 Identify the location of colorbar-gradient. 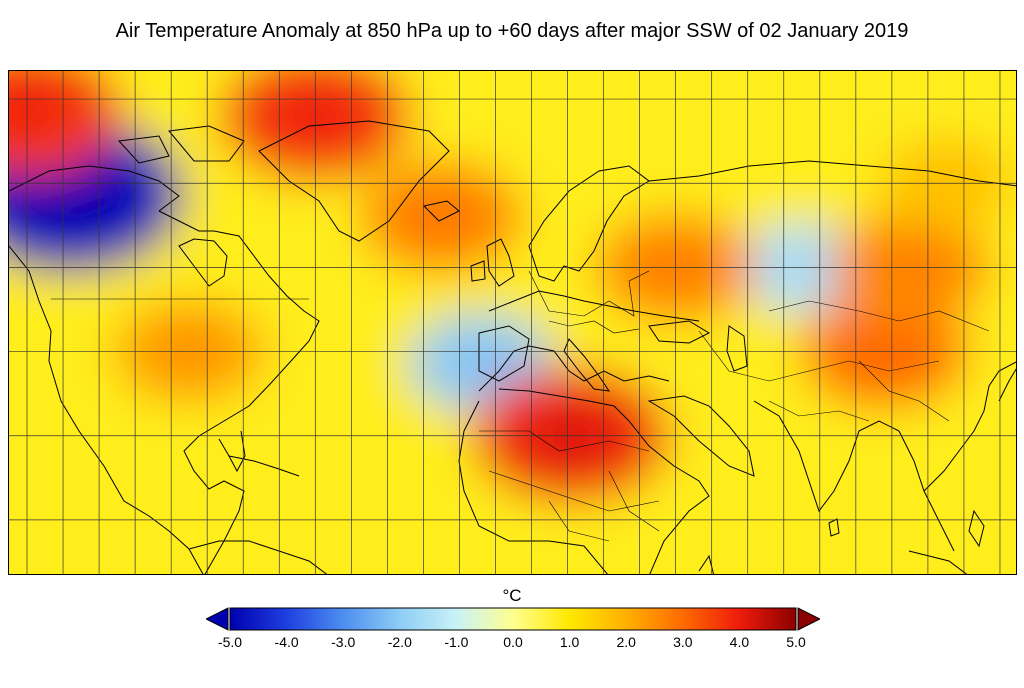
(513, 619).